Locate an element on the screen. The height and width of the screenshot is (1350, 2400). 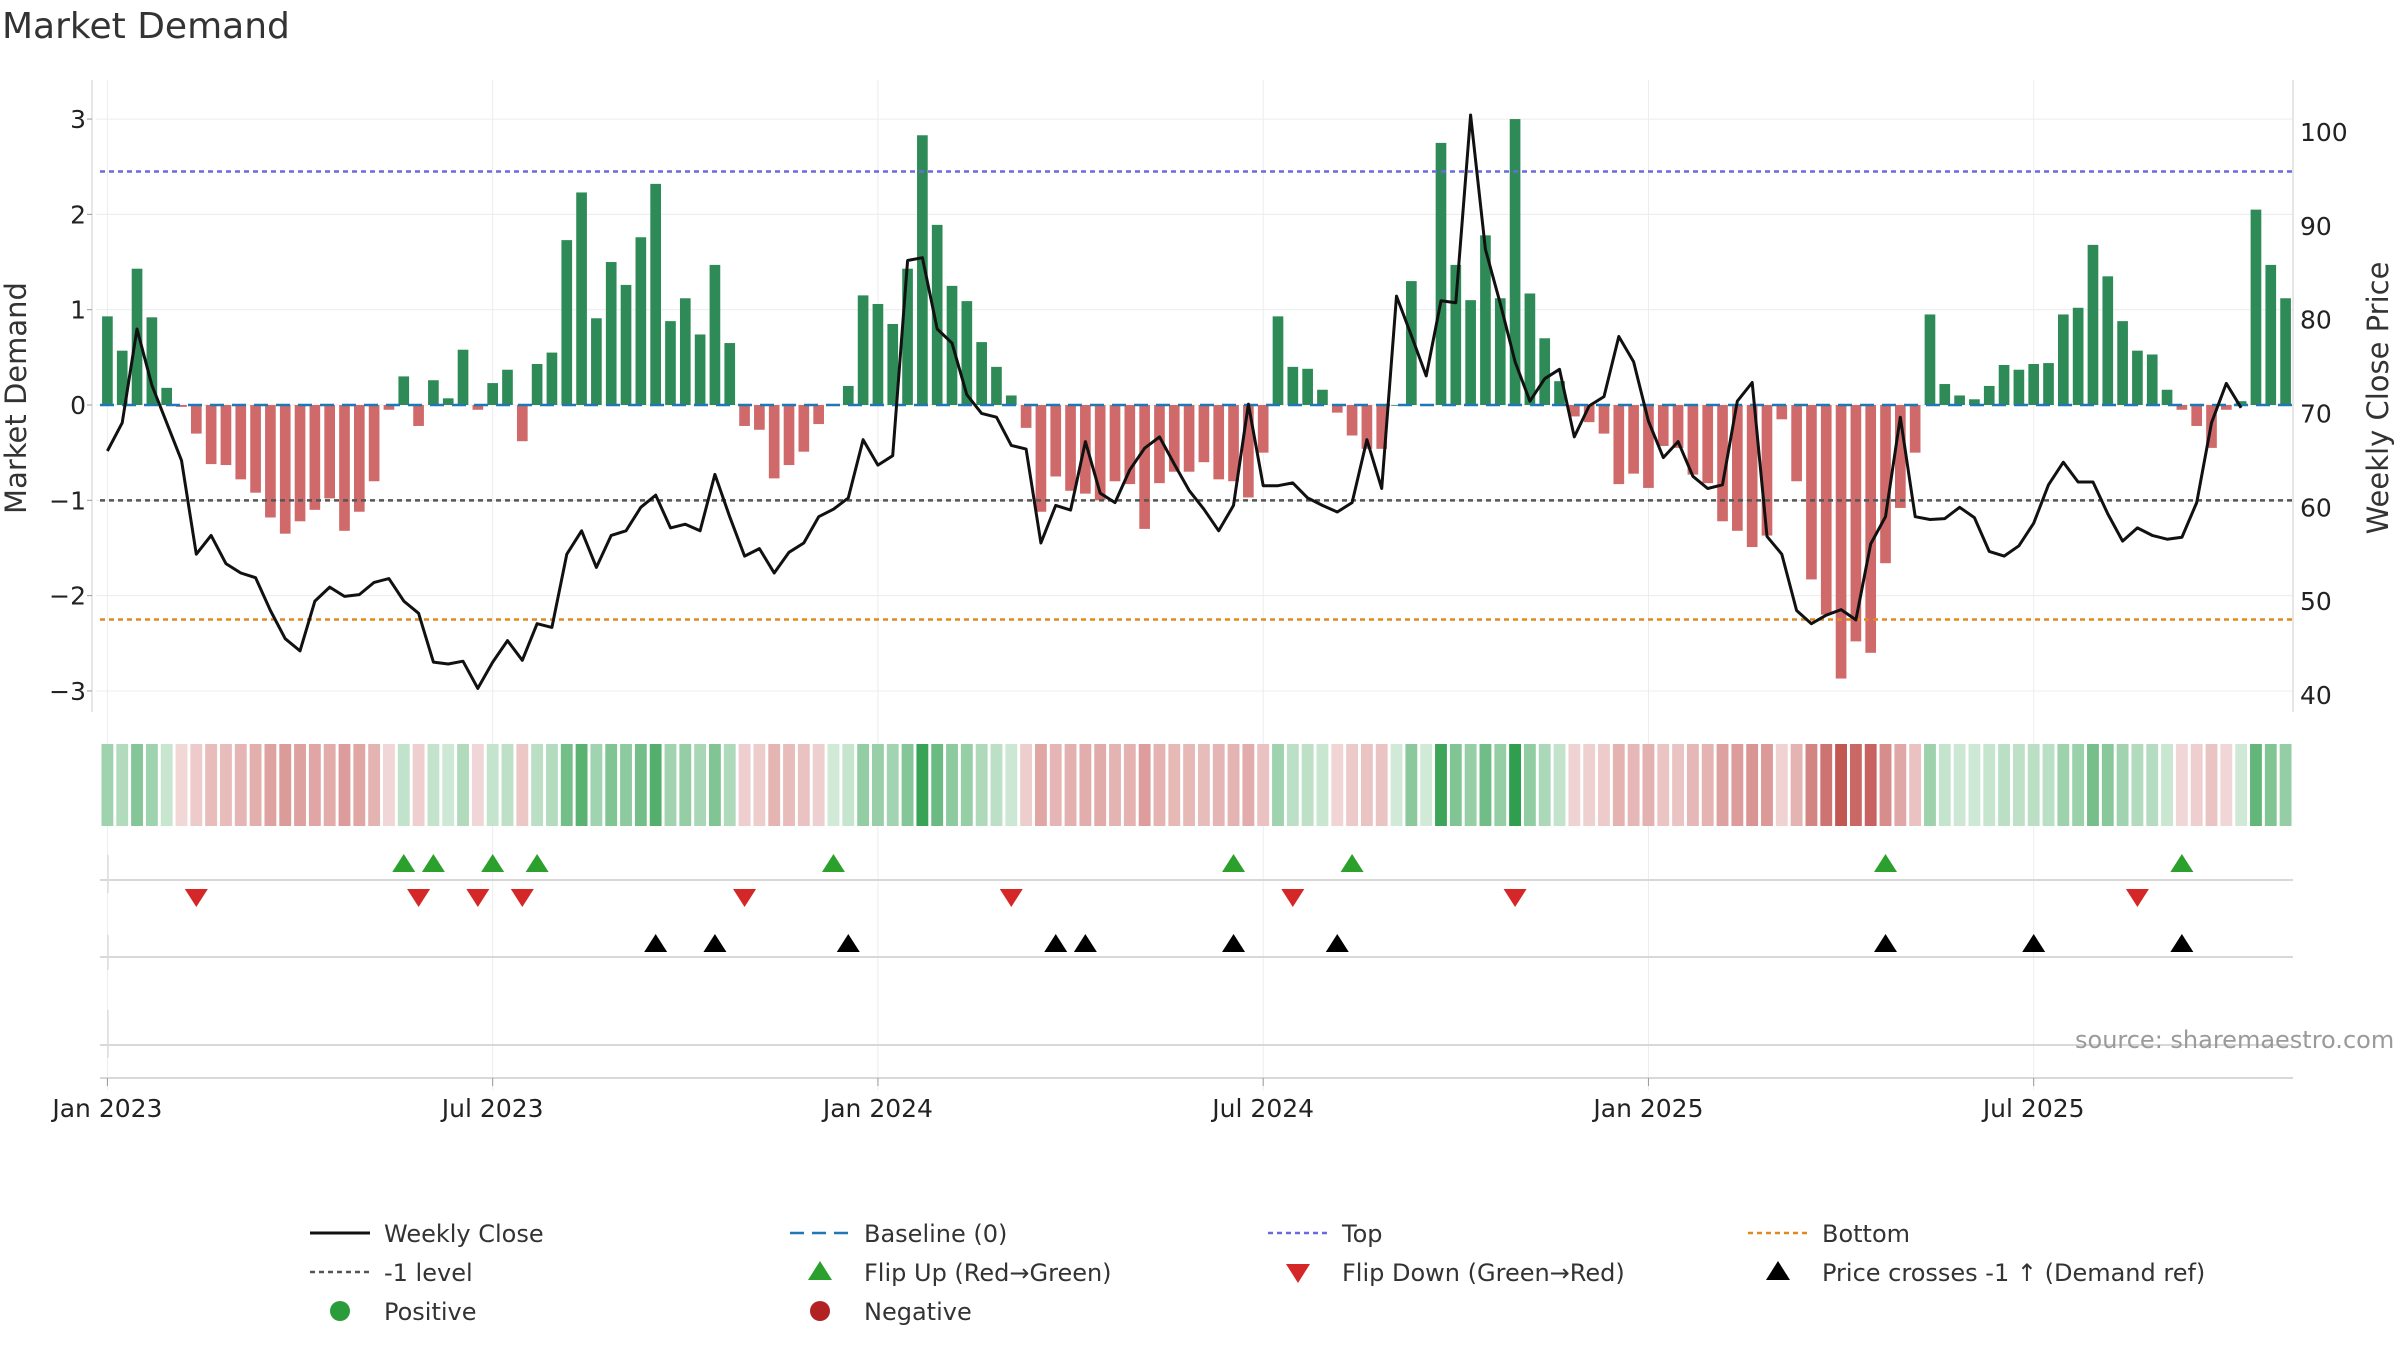
x-tick-label: Jul 2023 is located at coordinates (492, 1108).